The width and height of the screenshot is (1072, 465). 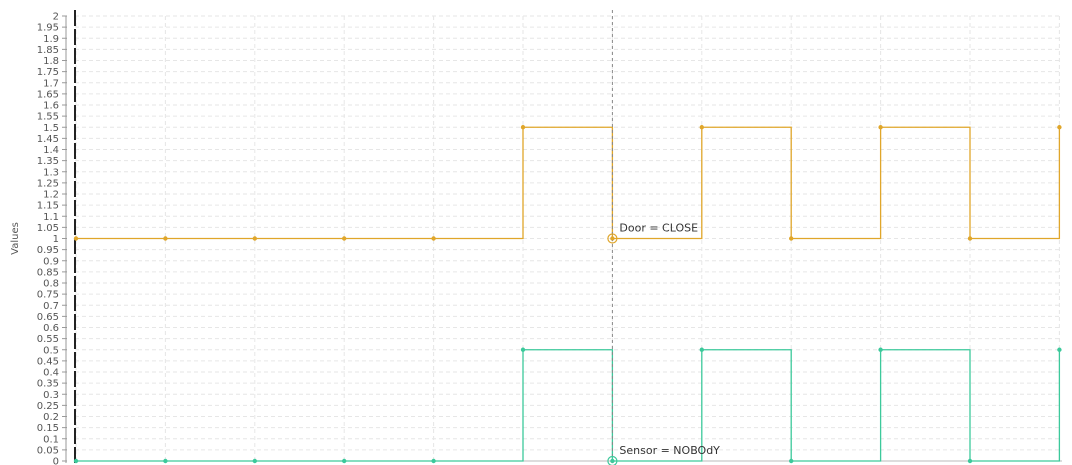 I want to click on y-tick-label: 0.8, so click(x=51, y=284).